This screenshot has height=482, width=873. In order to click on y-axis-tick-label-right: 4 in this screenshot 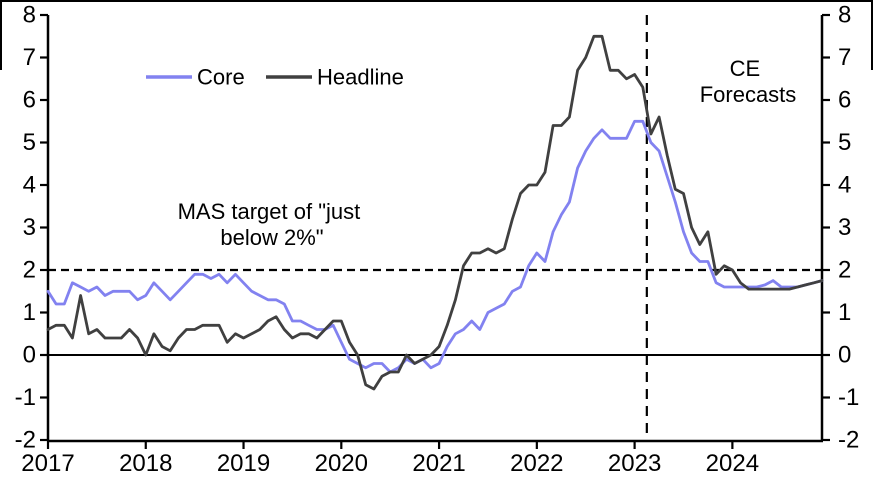, I will do `click(844, 185)`.